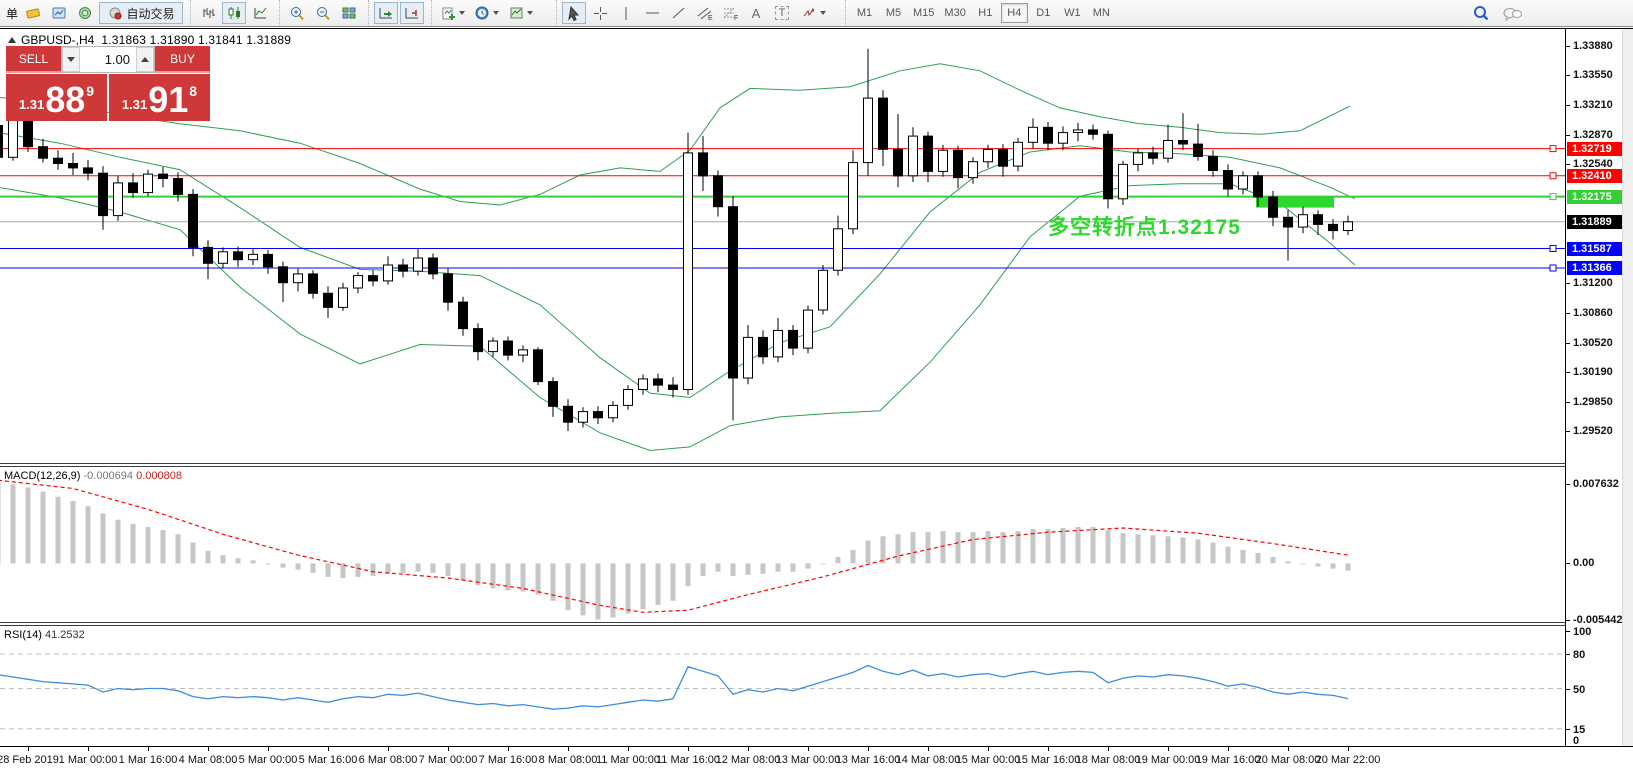  What do you see at coordinates (678, 13) in the screenshot?
I see `trendline-icon` at bounding box center [678, 13].